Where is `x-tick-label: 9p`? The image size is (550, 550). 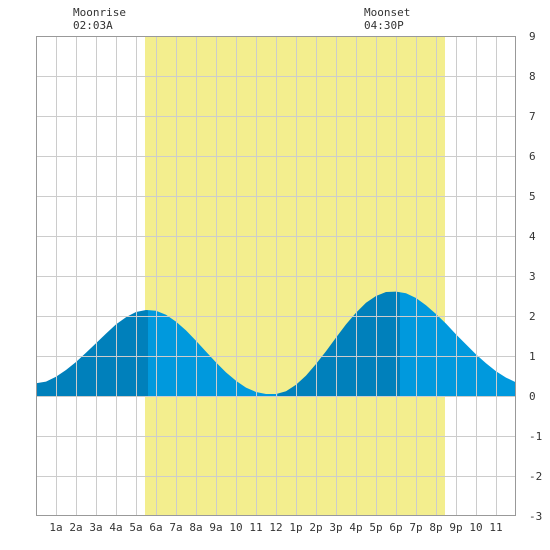 x-tick-label: 9p is located at coordinates (455, 527).